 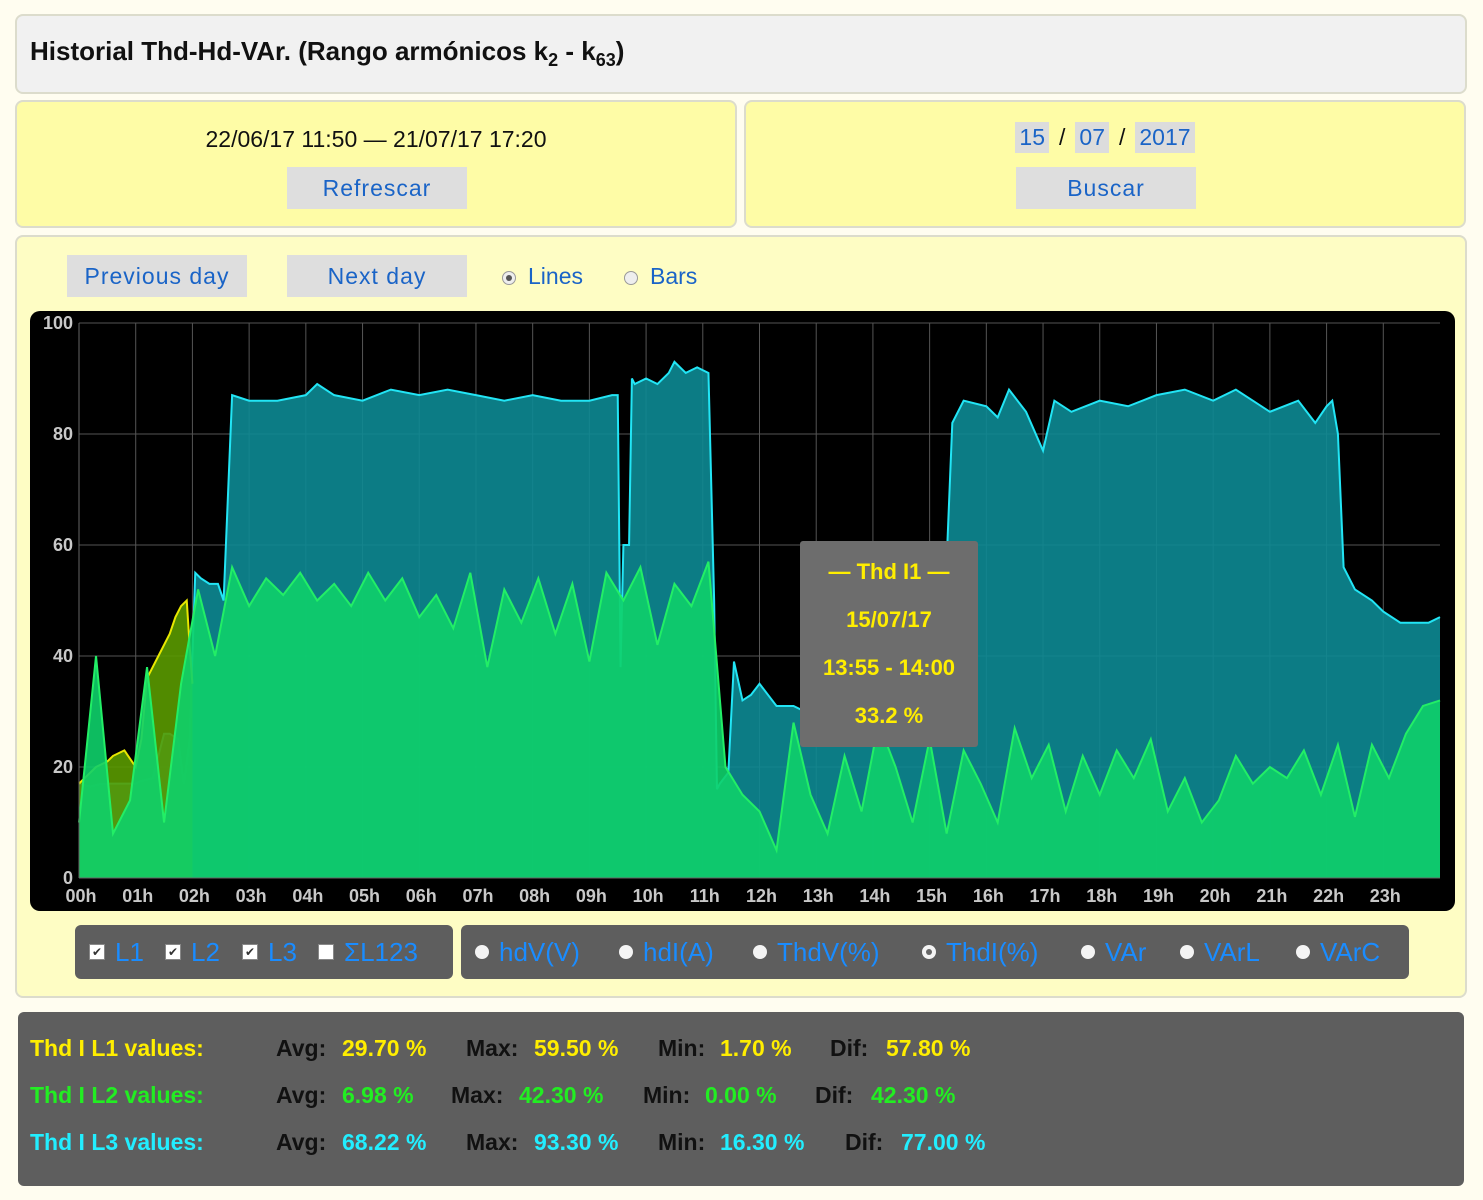 I want to click on tooltip-time: 13:55 - 14:00, so click(x=889, y=667).